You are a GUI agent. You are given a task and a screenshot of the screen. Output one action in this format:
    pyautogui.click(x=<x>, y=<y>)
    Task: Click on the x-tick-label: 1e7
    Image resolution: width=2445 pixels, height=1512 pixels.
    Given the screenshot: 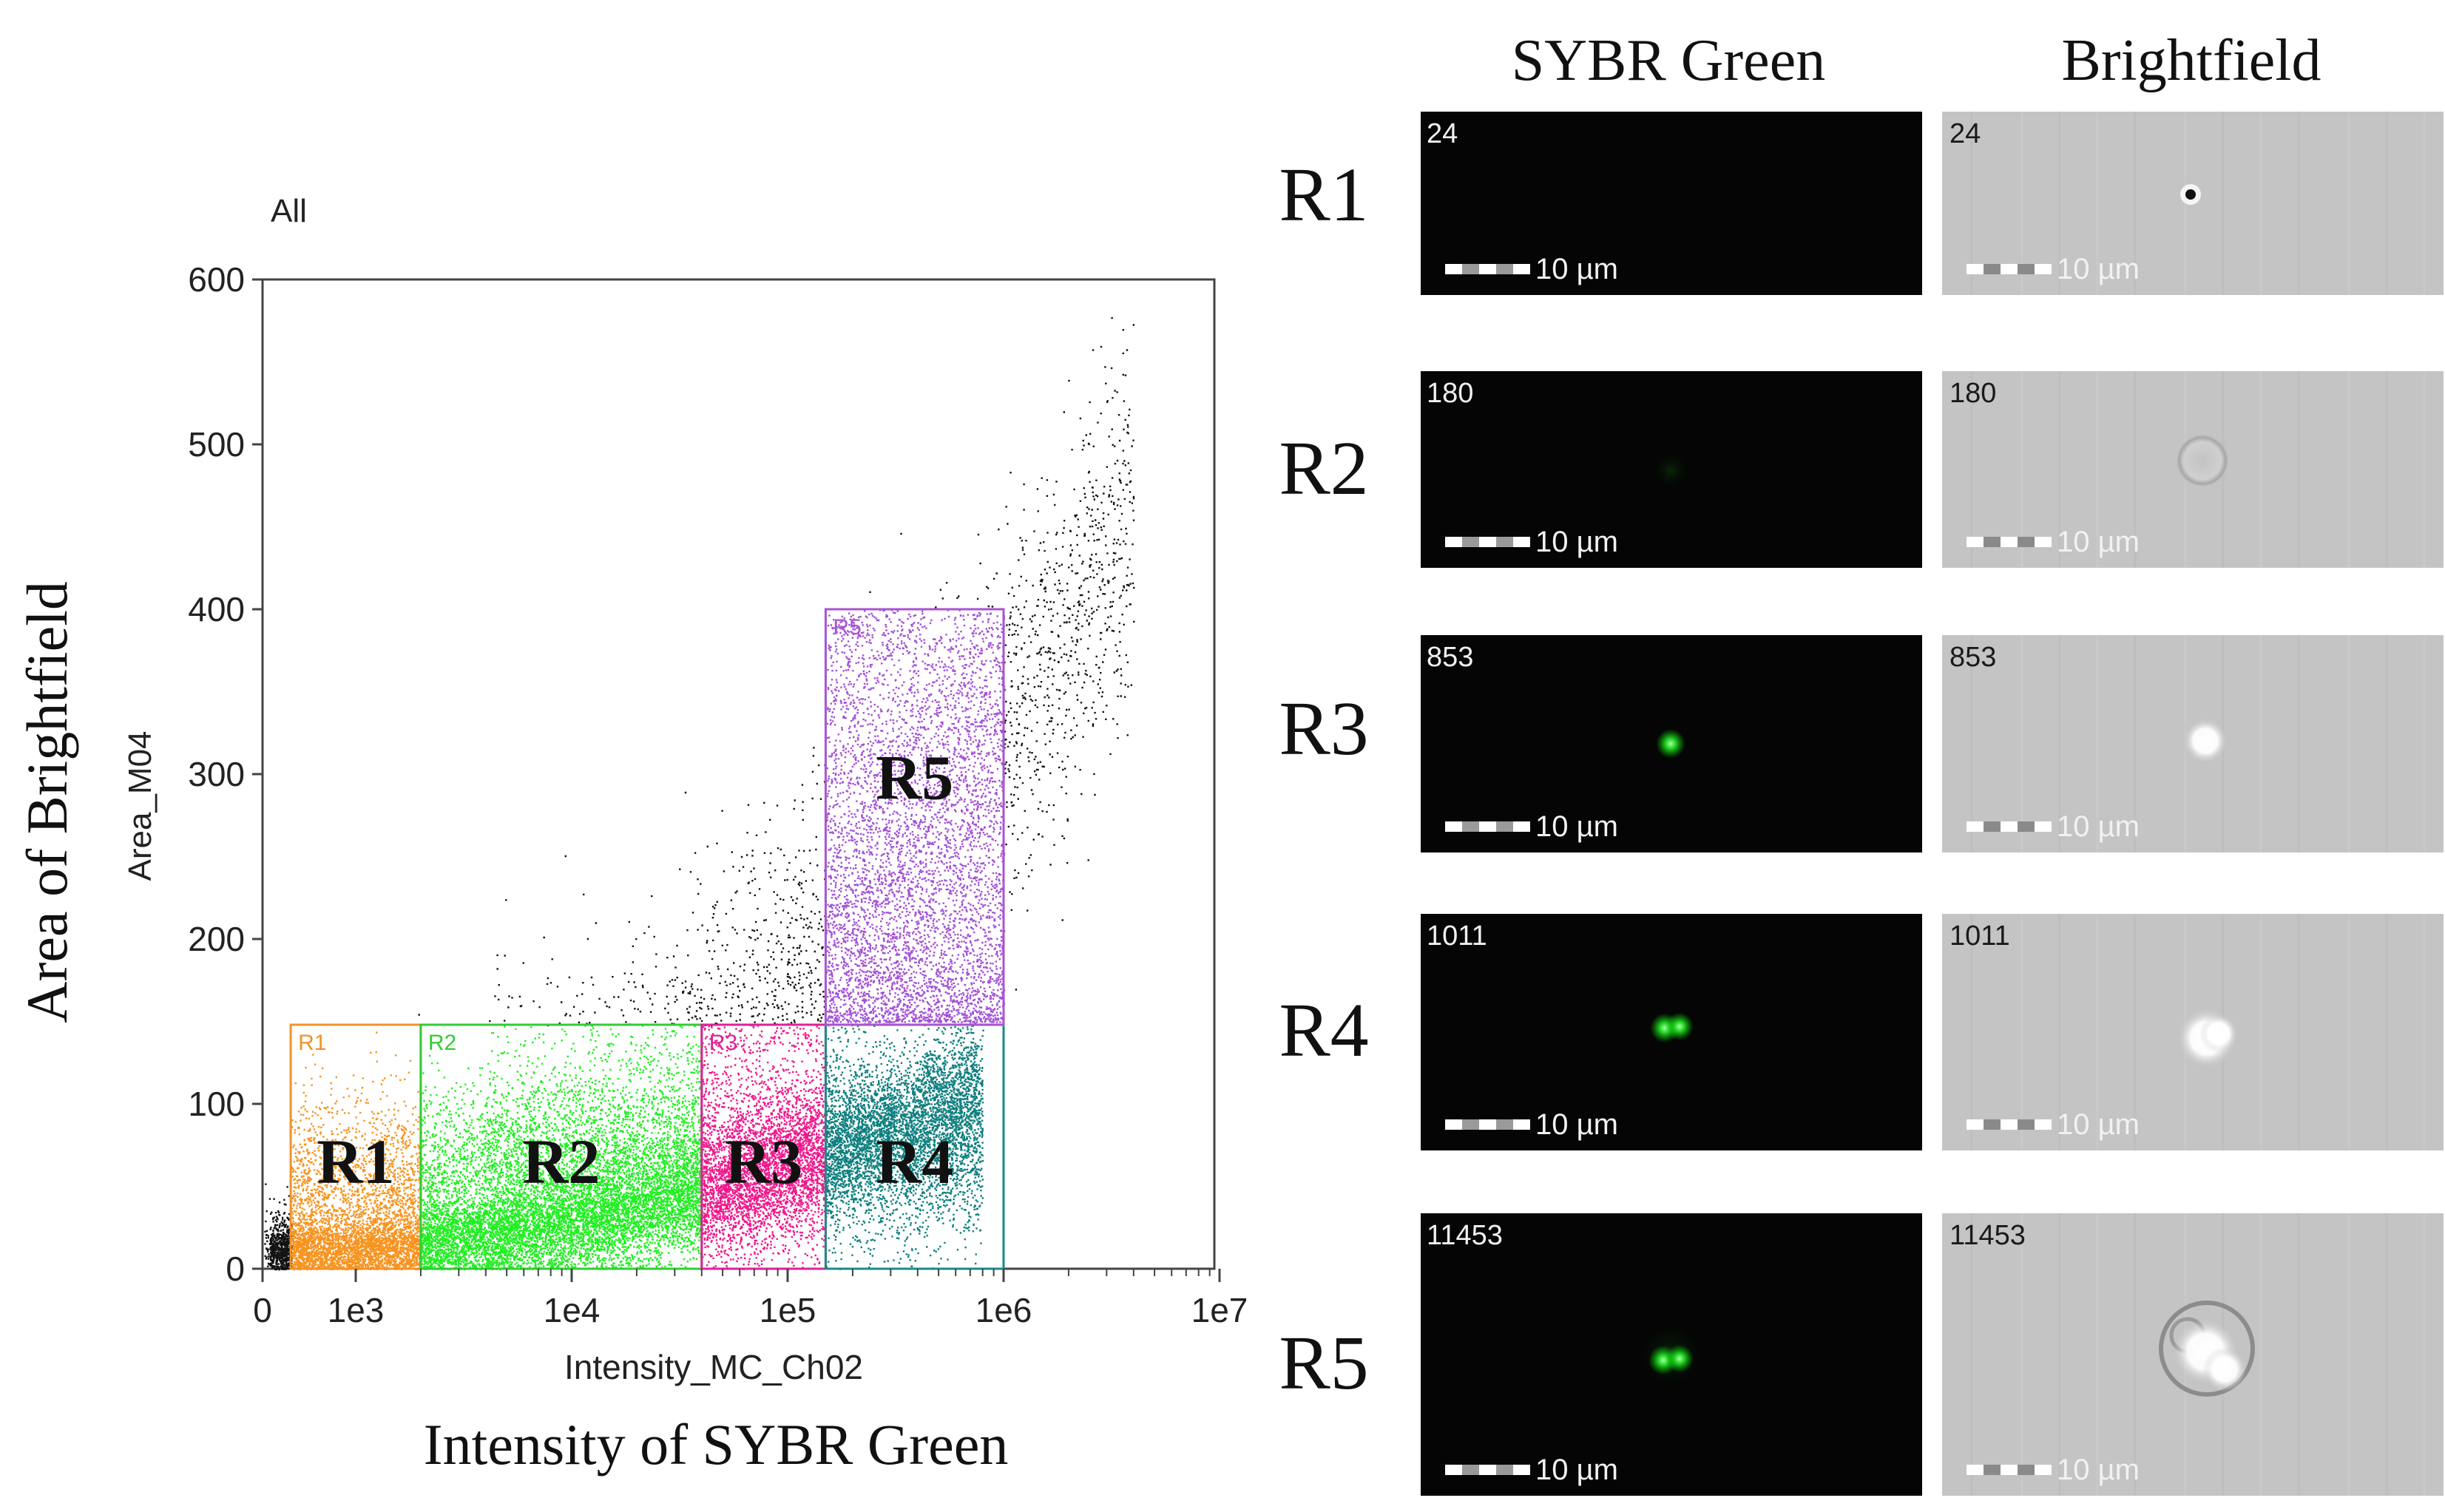 What is the action you would take?
    pyautogui.click(x=1219, y=1310)
    